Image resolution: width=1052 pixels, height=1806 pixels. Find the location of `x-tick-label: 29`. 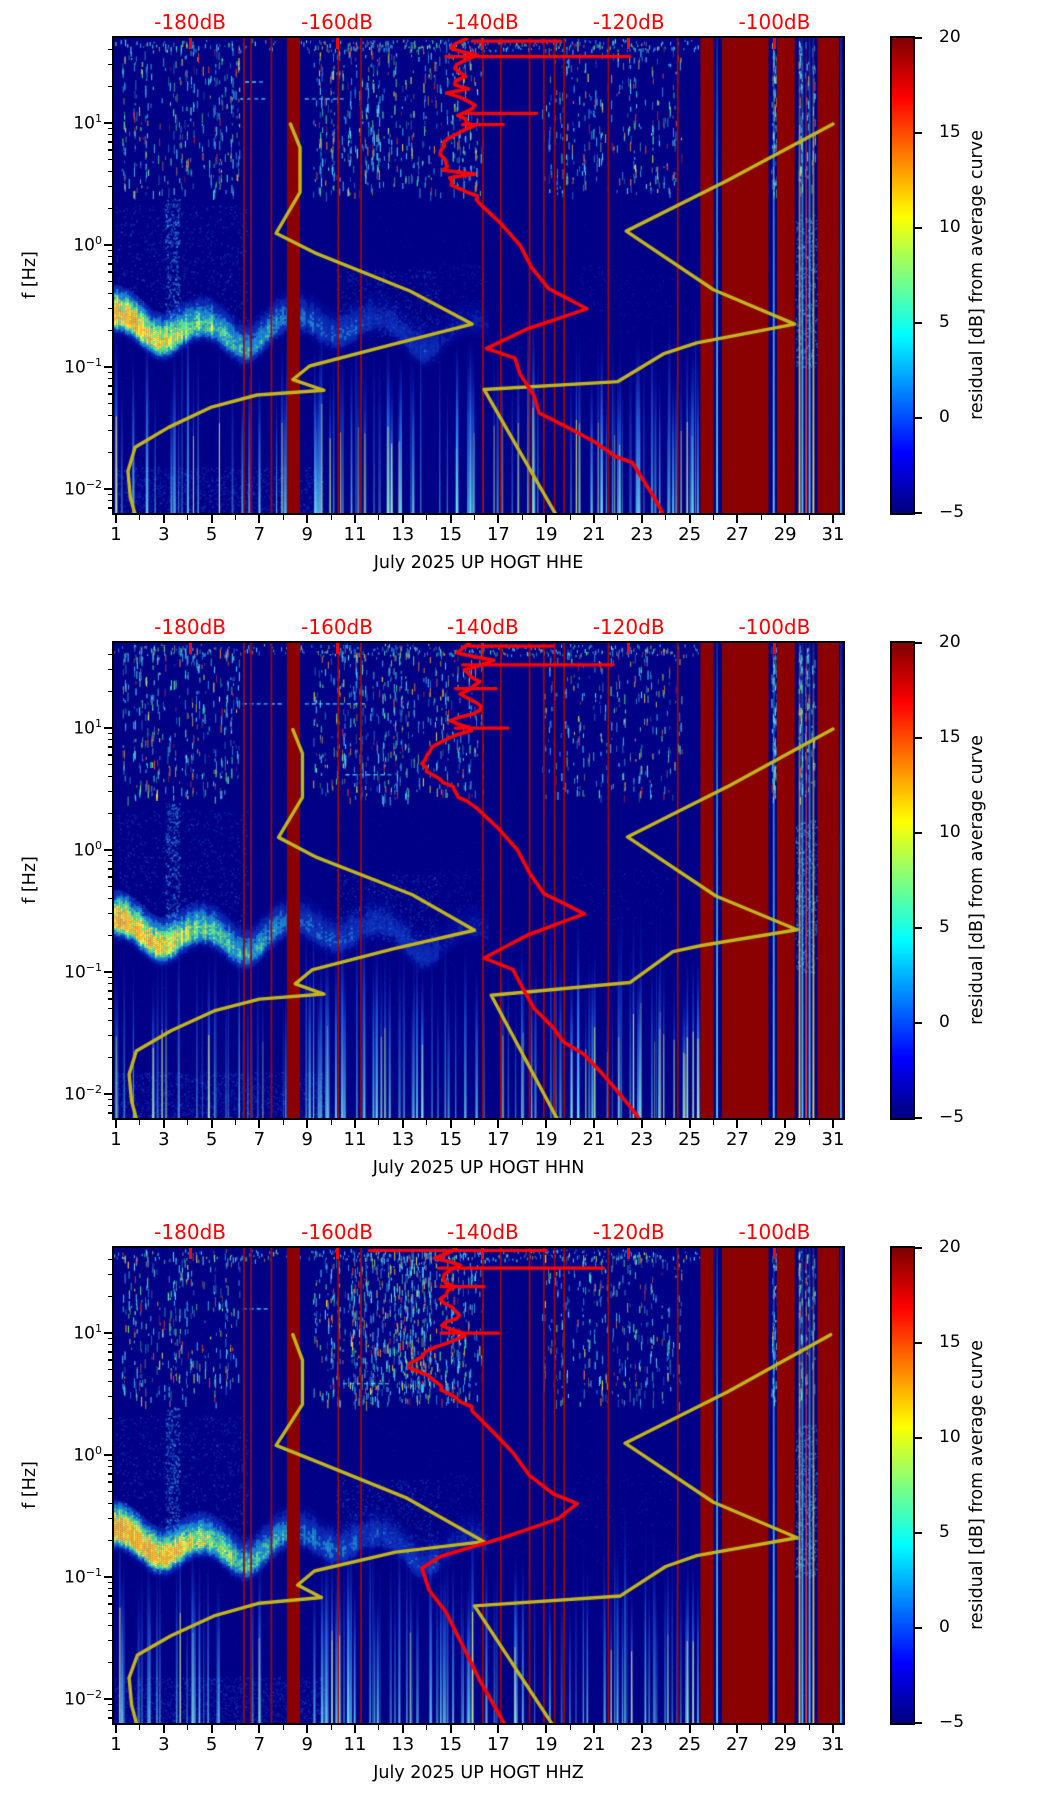

x-tick-label: 29 is located at coordinates (785, 534).